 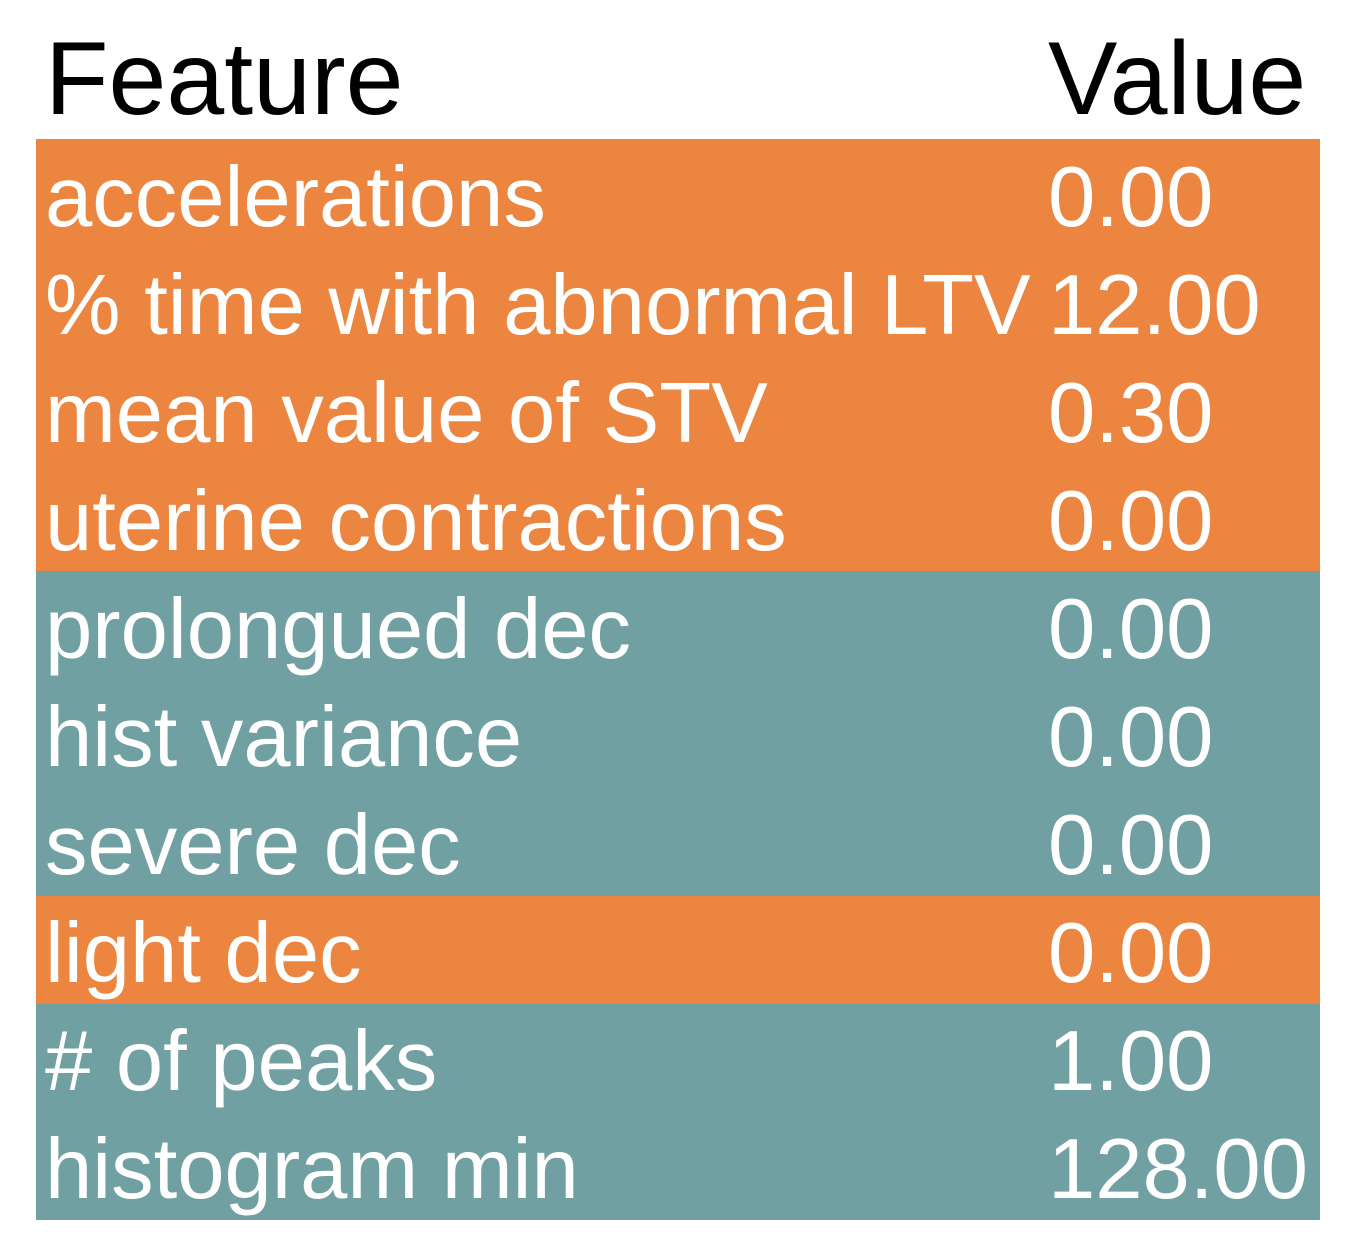 I want to click on table-row: light dec 0.00, so click(x=678, y=949).